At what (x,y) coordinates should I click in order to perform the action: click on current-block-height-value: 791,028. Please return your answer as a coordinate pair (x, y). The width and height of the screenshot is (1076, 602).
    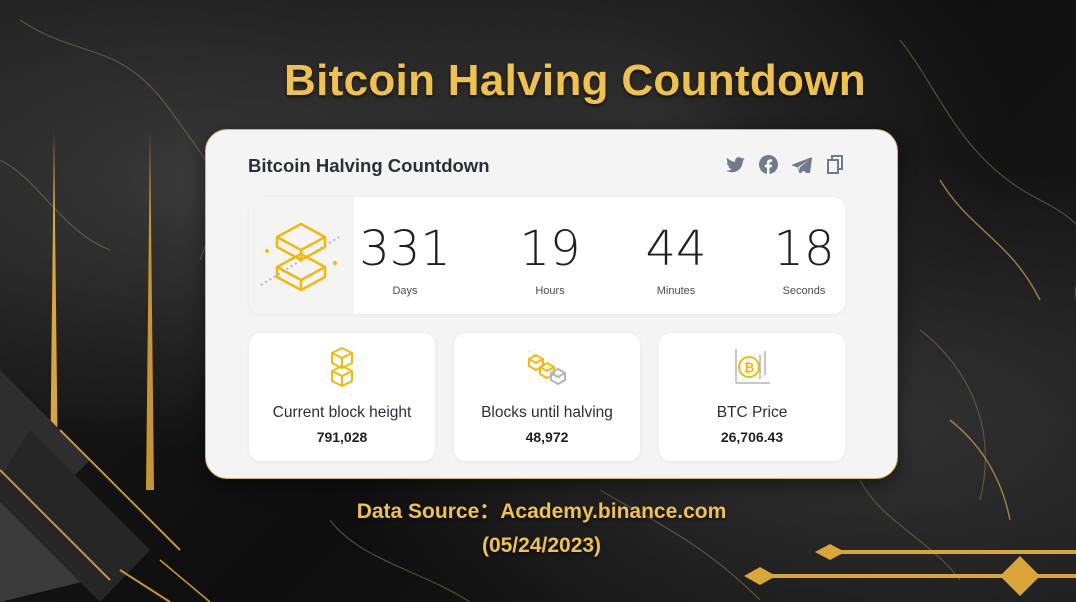
    Looking at the image, I should click on (342, 437).